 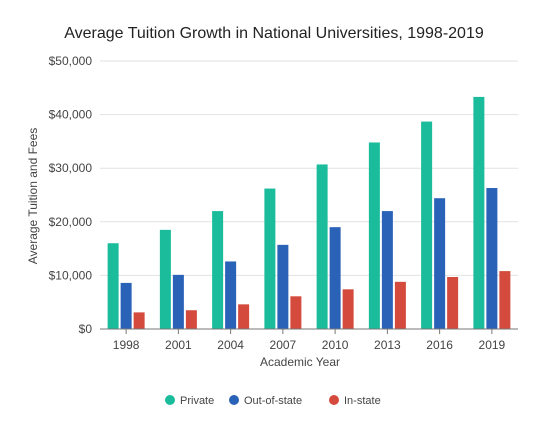 What do you see at coordinates (231, 295) in the screenshot?
I see `bar-out-of-state-2004` at bounding box center [231, 295].